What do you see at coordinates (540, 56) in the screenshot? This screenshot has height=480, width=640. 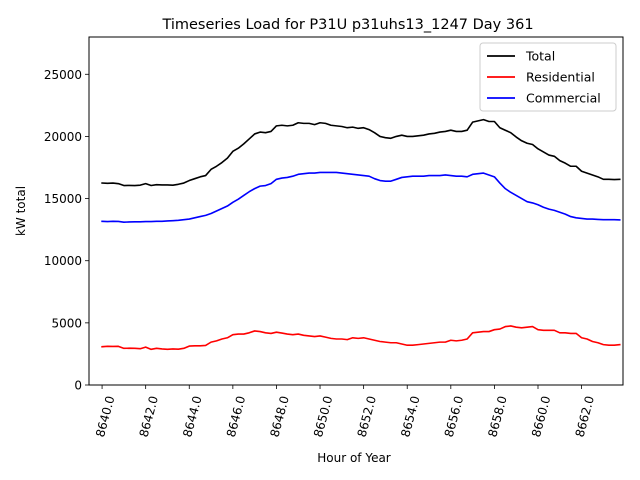 I see `legend-label-total: Total` at bounding box center [540, 56].